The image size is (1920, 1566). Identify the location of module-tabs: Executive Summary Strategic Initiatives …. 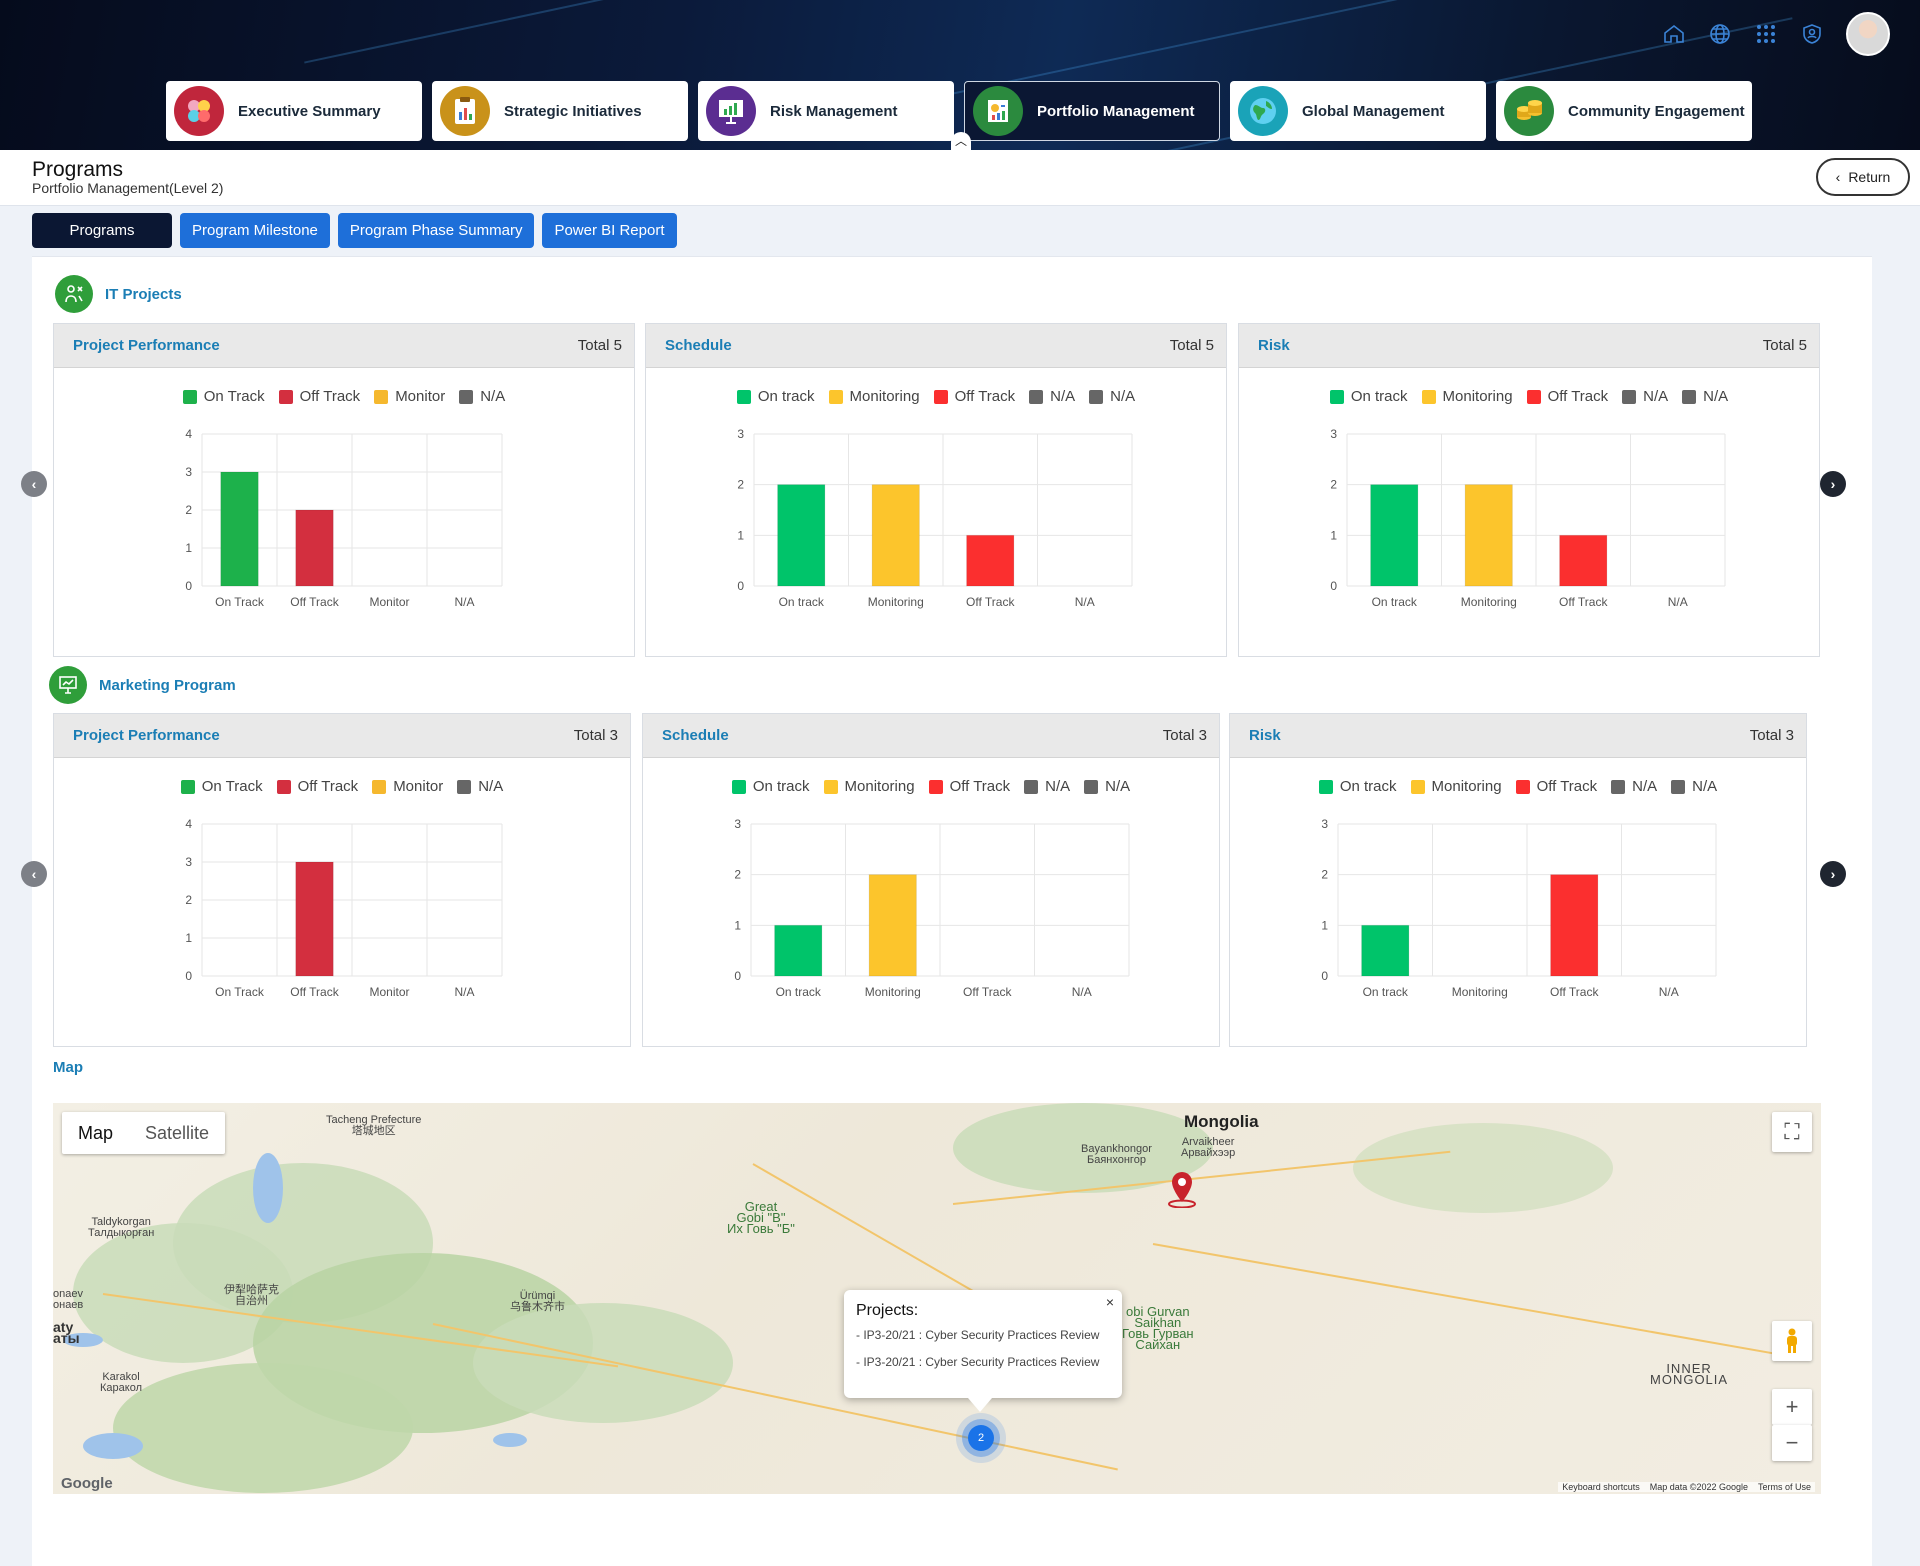
(959, 111).